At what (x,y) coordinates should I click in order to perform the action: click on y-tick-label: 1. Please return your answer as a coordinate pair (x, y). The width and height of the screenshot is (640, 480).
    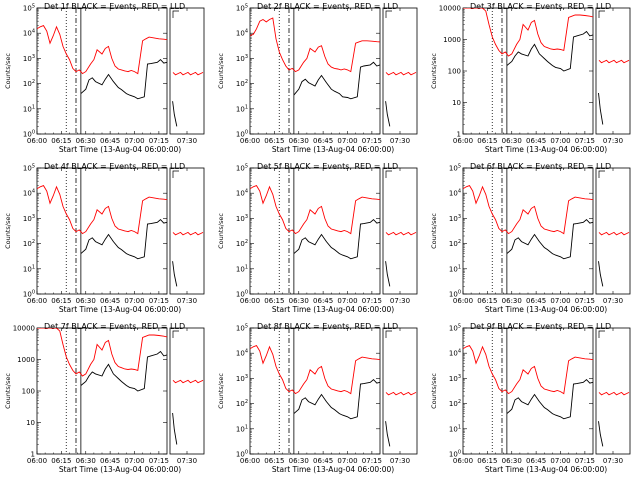
    Looking at the image, I should click on (33, 455).